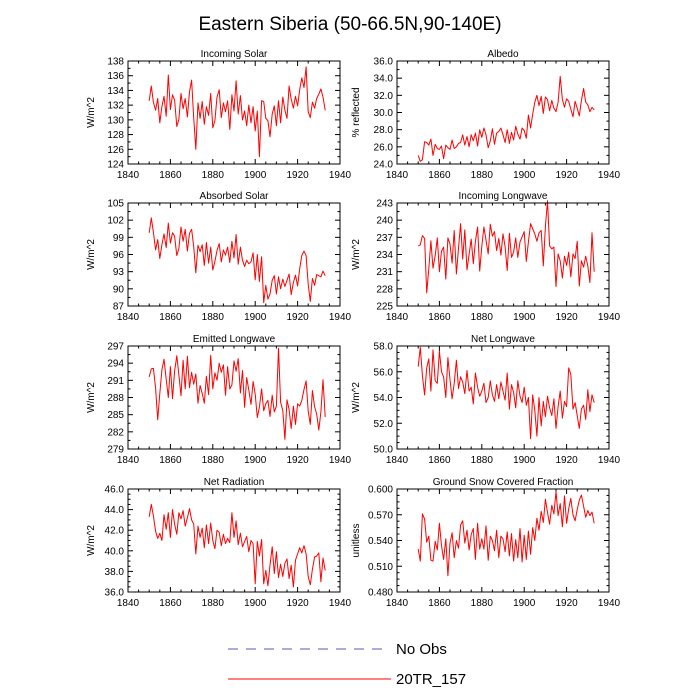 The image size is (700, 700). What do you see at coordinates (115, 347) in the screenshot?
I see `y-tick-label: 297` at bounding box center [115, 347].